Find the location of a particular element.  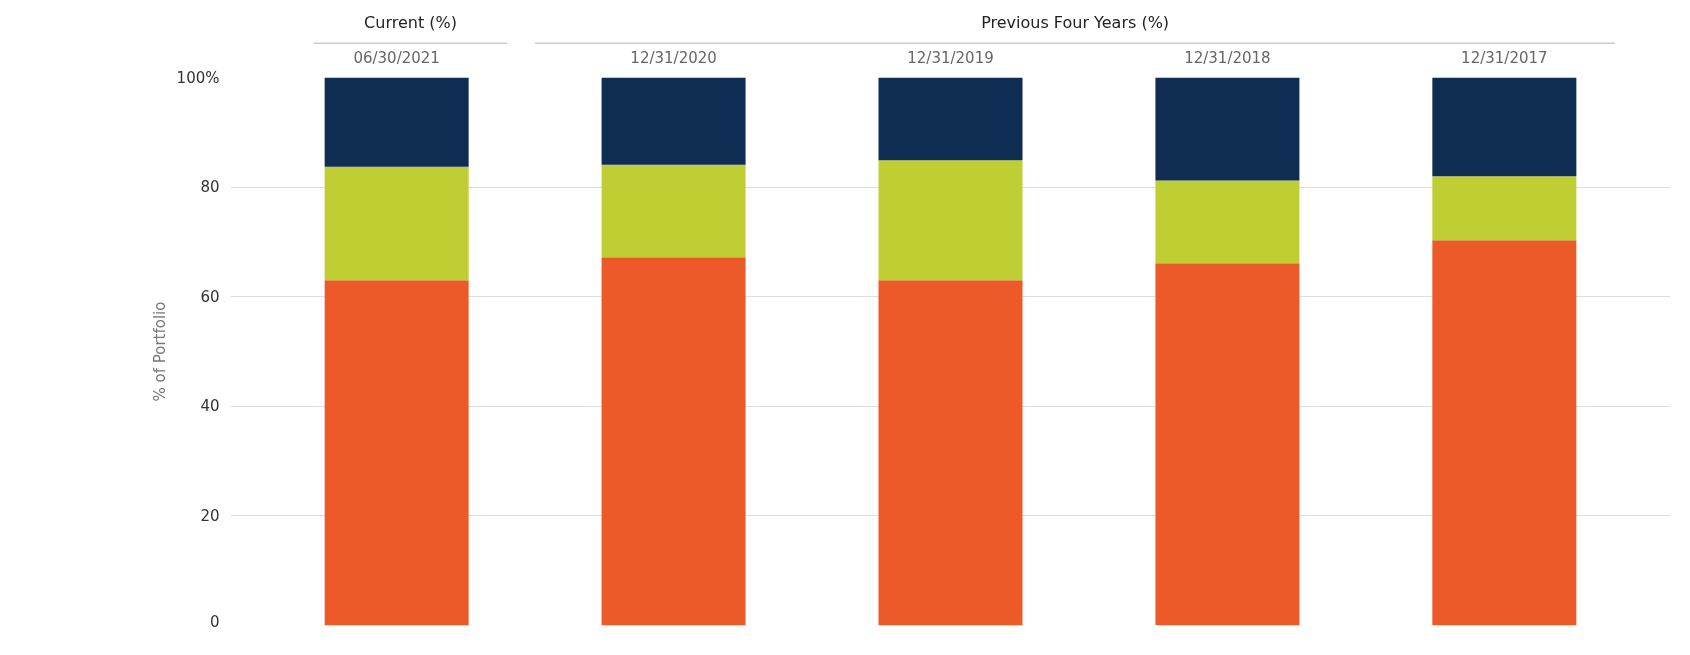

x-tick-label: 06/30/2021 is located at coordinates (396, 57).